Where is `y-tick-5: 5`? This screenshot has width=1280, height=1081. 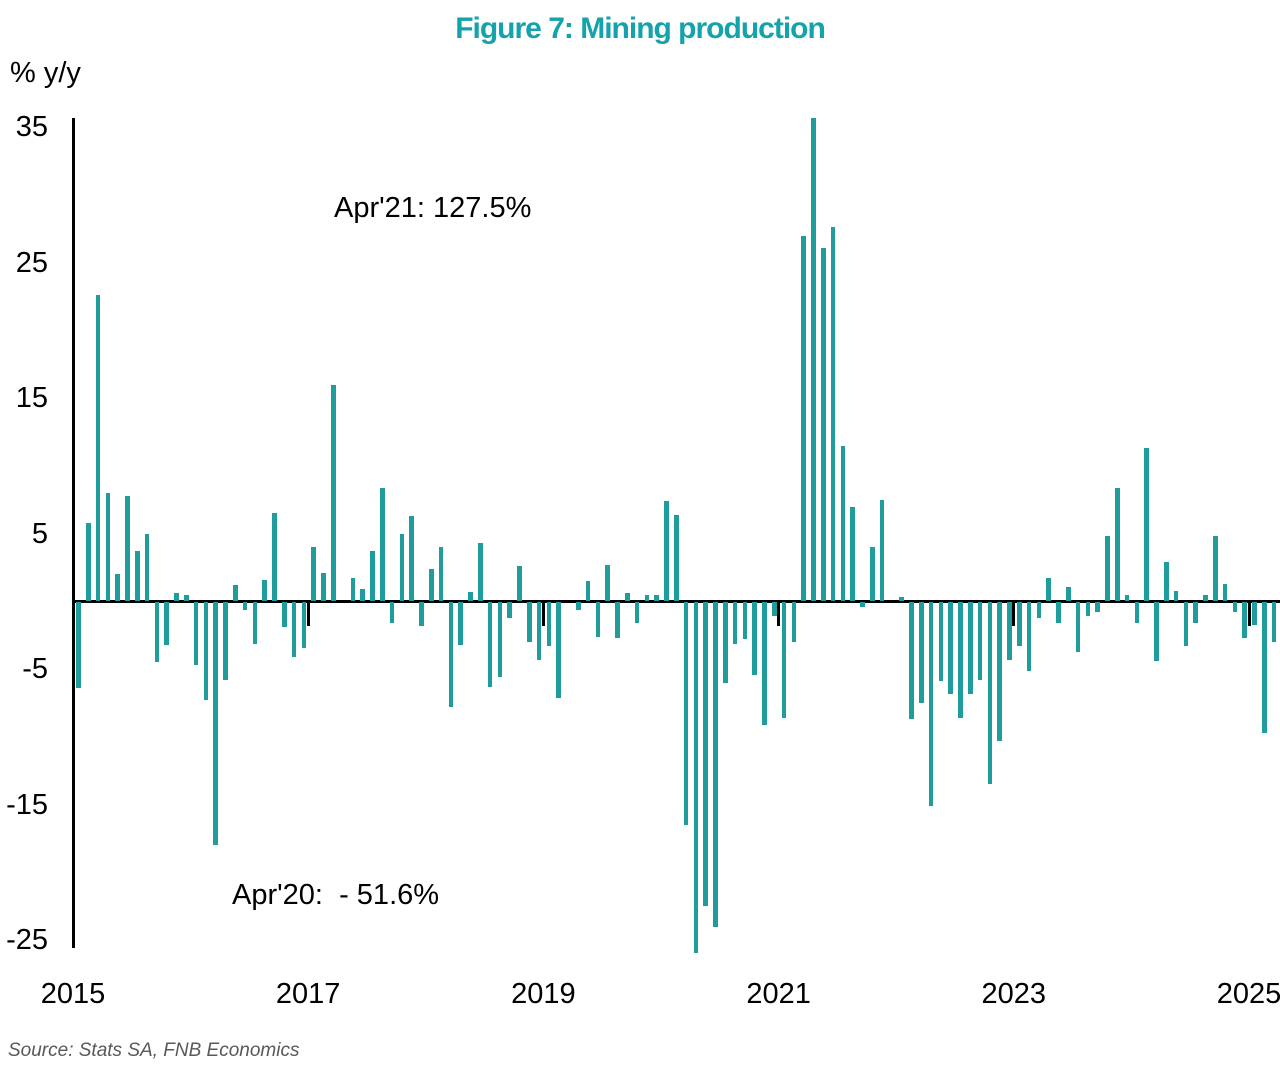 y-tick-5: 5 is located at coordinates (39, 533).